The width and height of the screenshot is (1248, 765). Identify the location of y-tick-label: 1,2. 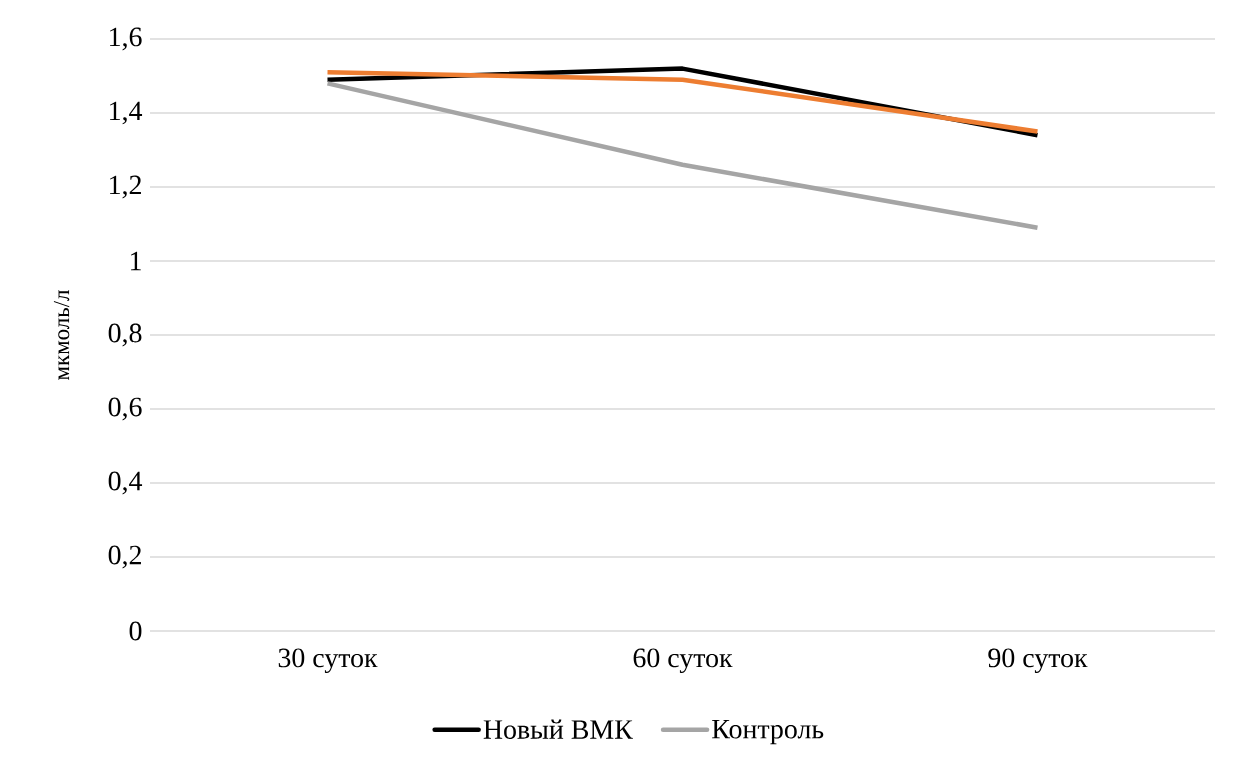
(125, 187).